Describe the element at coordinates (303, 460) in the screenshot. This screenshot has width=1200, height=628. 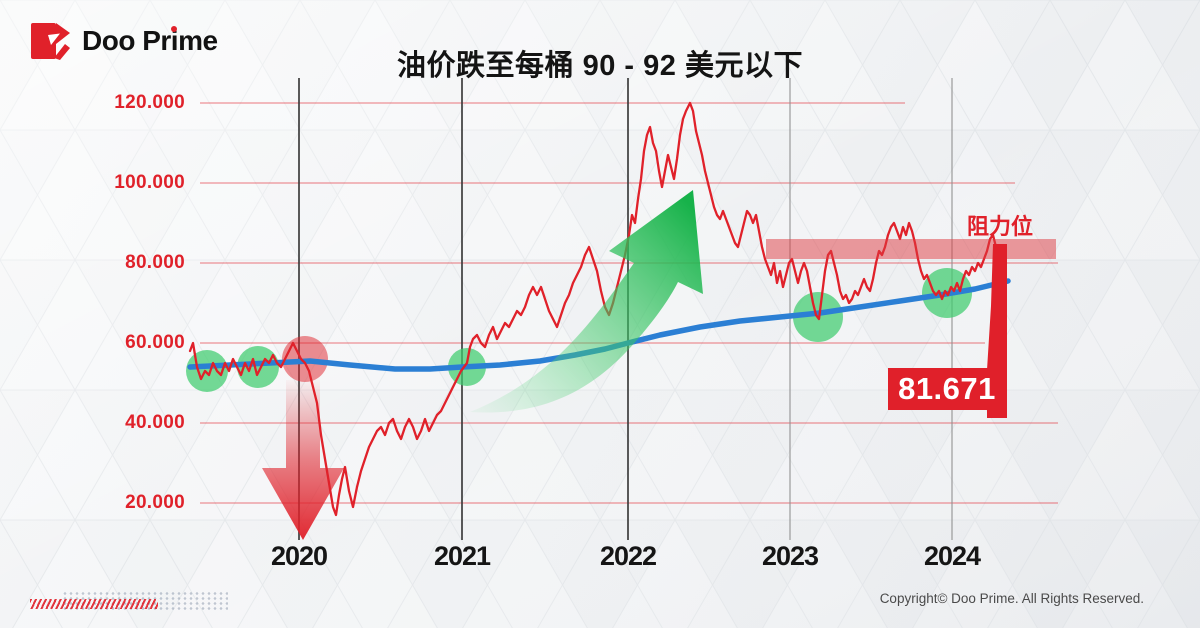
I see `crash-down-arrow` at that location.